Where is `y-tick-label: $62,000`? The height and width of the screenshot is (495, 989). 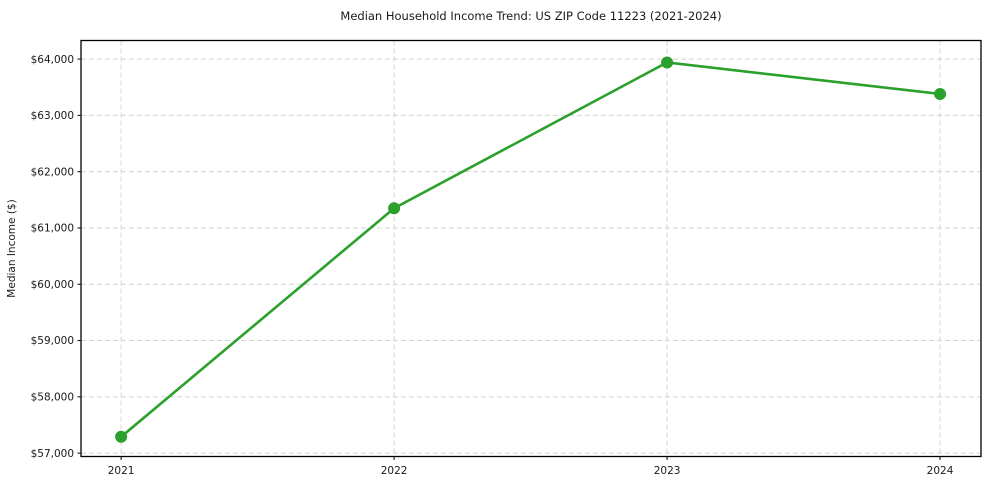 y-tick-label: $62,000 is located at coordinates (52, 172).